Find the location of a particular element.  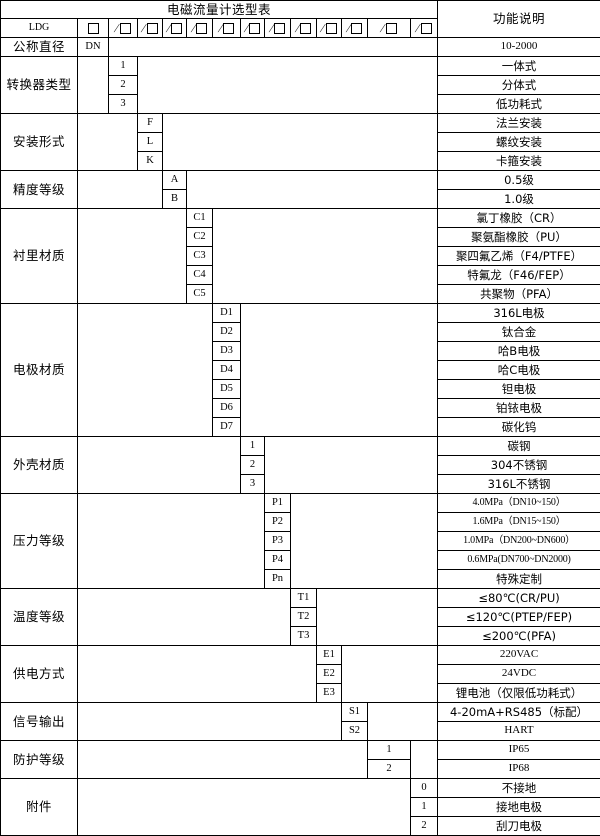

option-code-6-2: D2 is located at coordinates (227, 332).